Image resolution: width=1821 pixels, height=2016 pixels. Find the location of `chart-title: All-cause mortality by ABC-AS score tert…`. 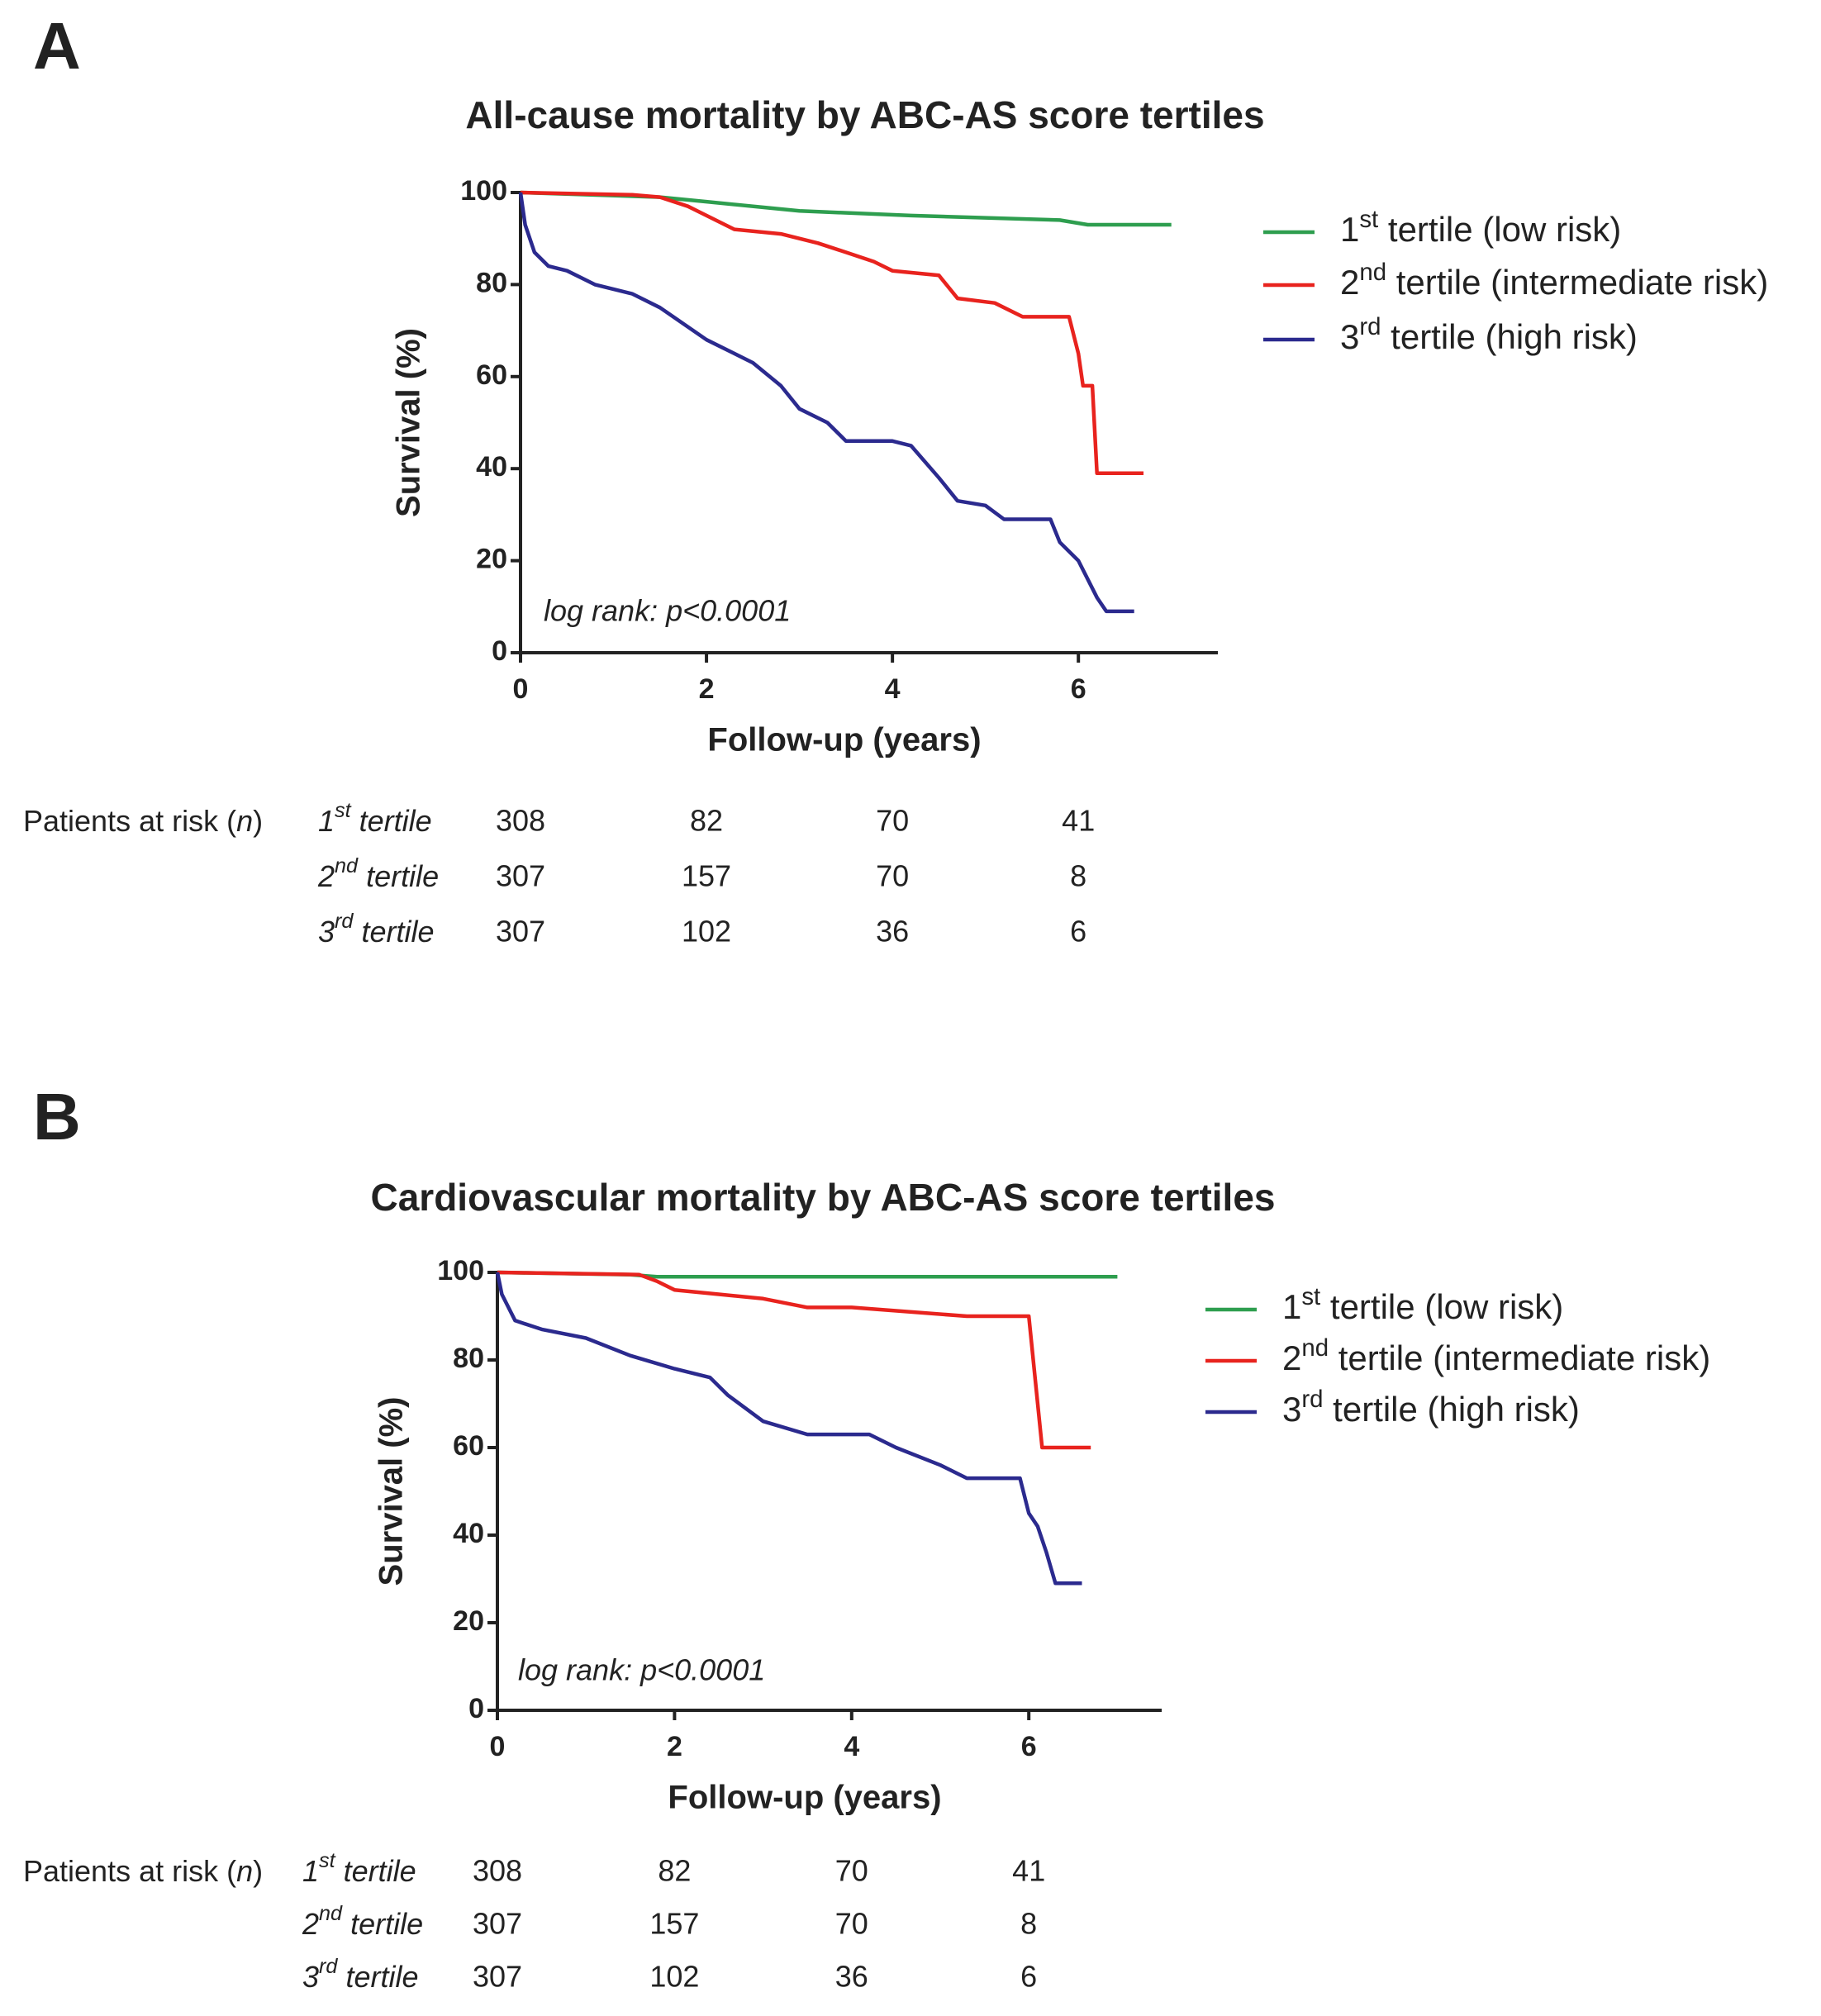

chart-title: All-cause mortality by ABC-AS score tert… is located at coordinates (865, 114).